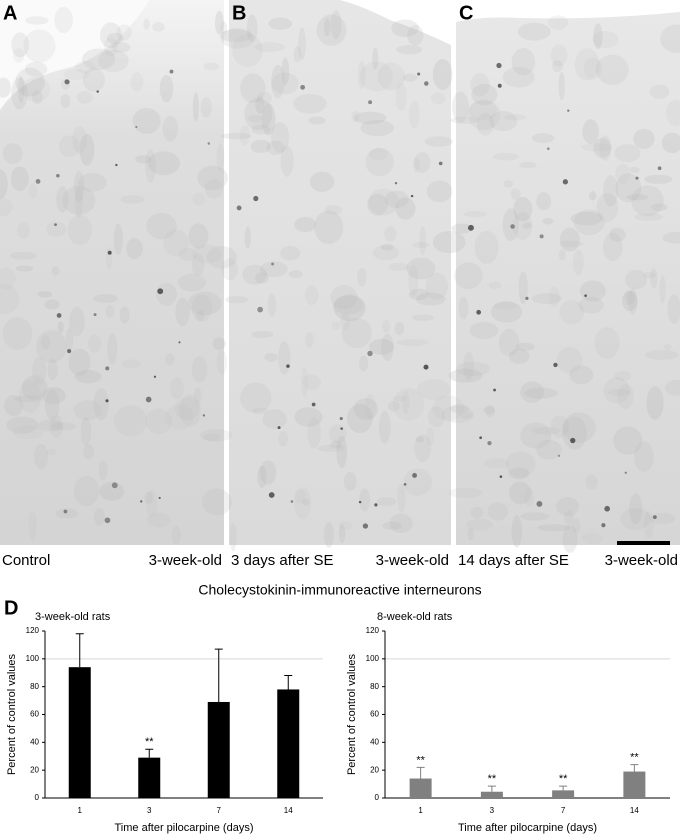  I want to click on micrograph-blank, so click(340, 22).